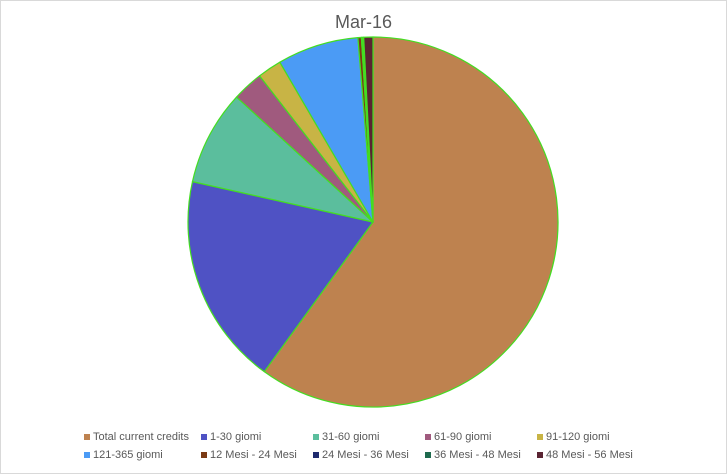  Describe the element at coordinates (128, 455) in the screenshot. I see `legend-label: 121-365 giomi` at that location.